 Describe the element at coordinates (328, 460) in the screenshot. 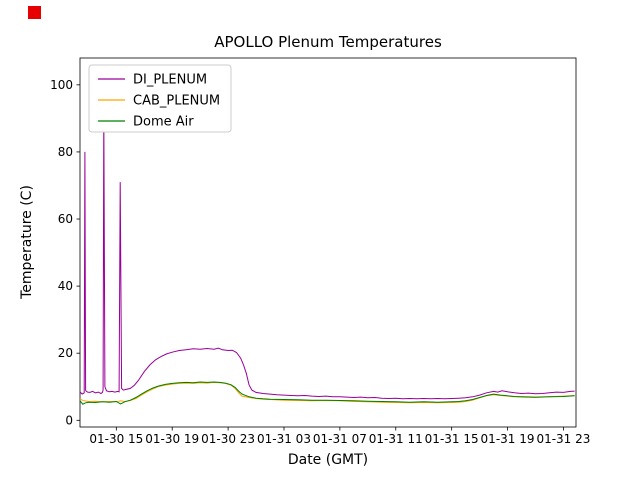

I see `x-axis-label: Date (GMT)` at that location.